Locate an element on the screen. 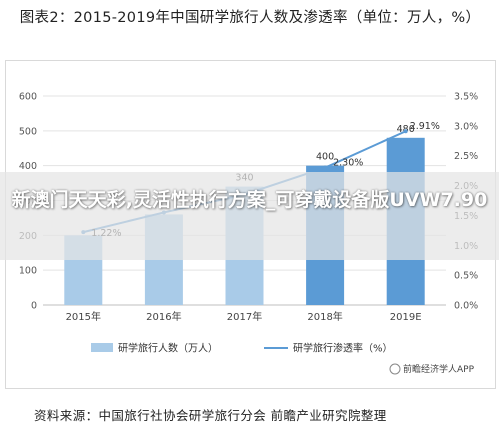 The height and width of the screenshot is (432, 499). overlay-text: 新澳门天天彩,灵活性执行方案_可穿戴设备版UVW7.90 is located at coordinates (249, 200).